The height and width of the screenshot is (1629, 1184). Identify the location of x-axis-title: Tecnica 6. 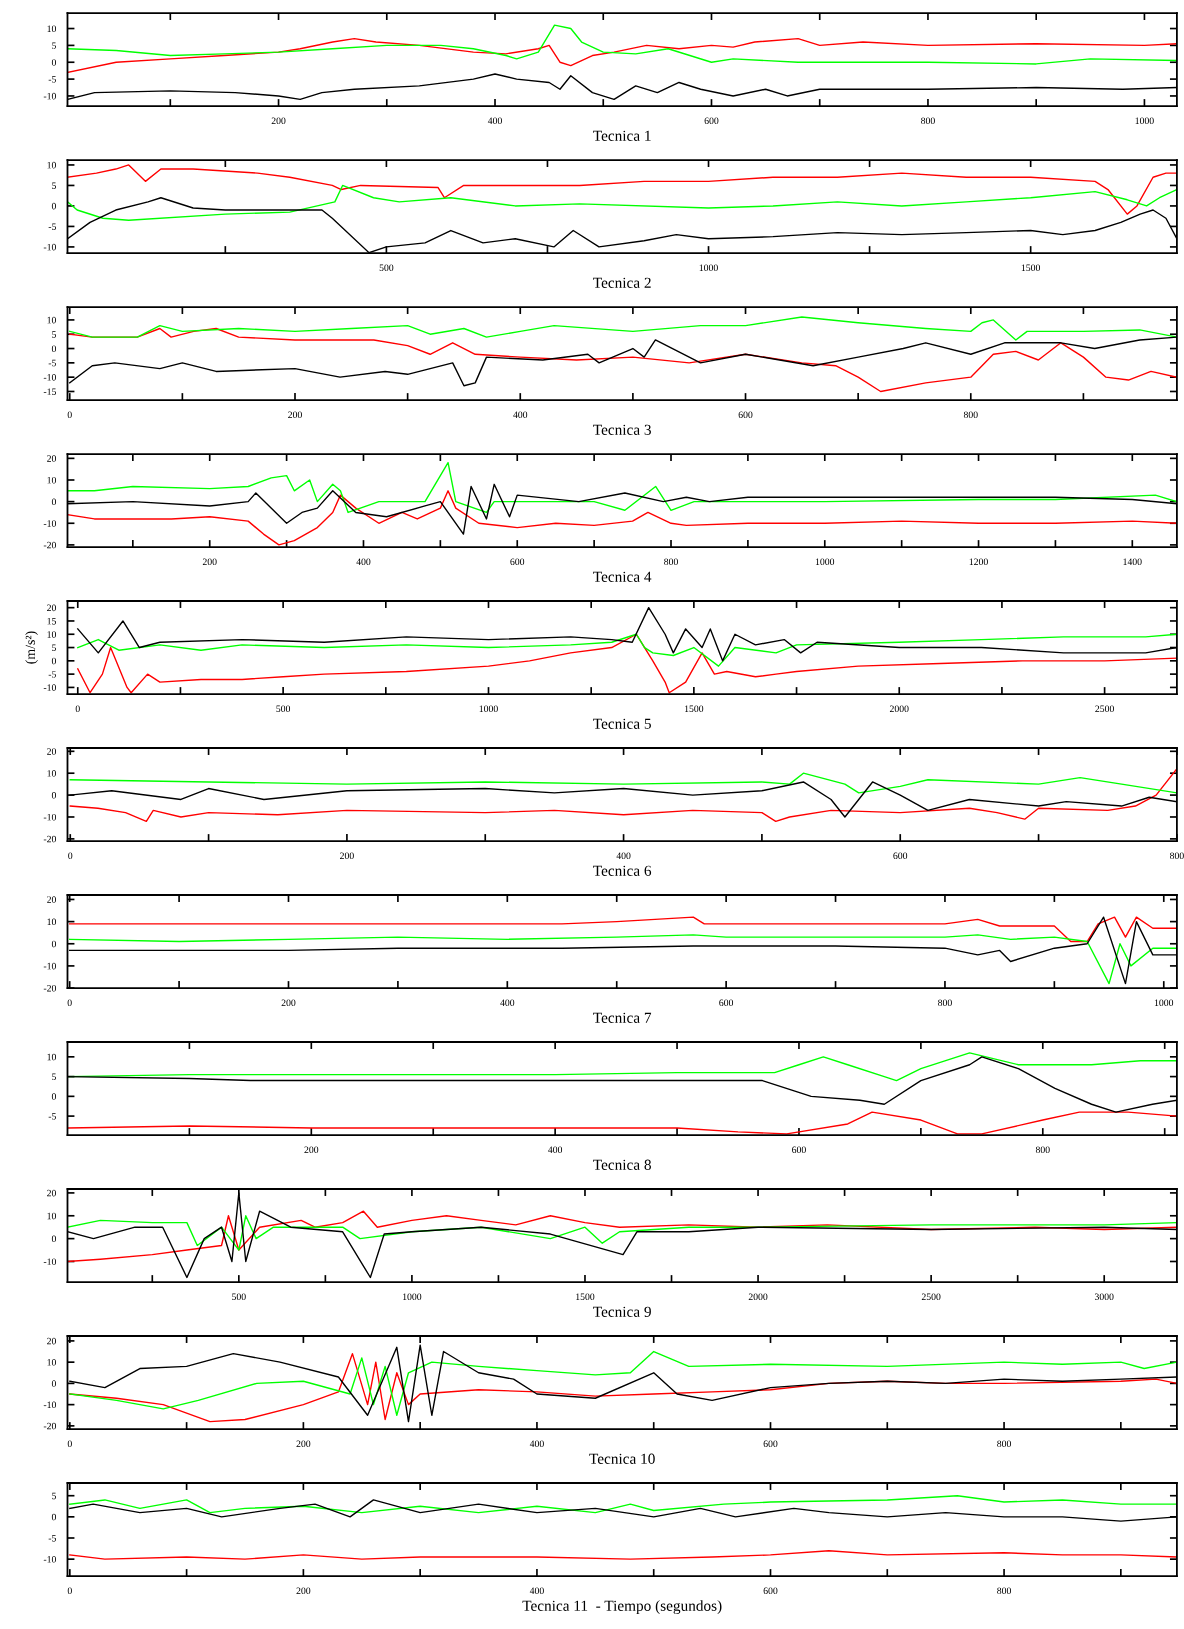
(622, 870).